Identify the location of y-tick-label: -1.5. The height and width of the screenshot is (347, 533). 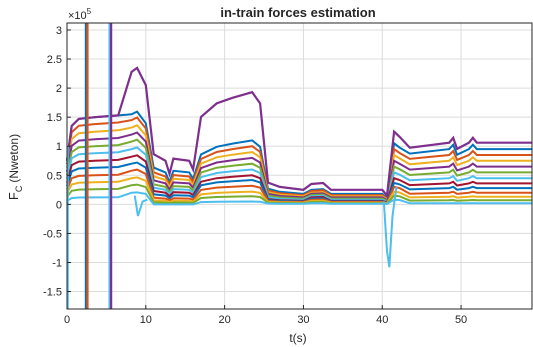
(52, 293).